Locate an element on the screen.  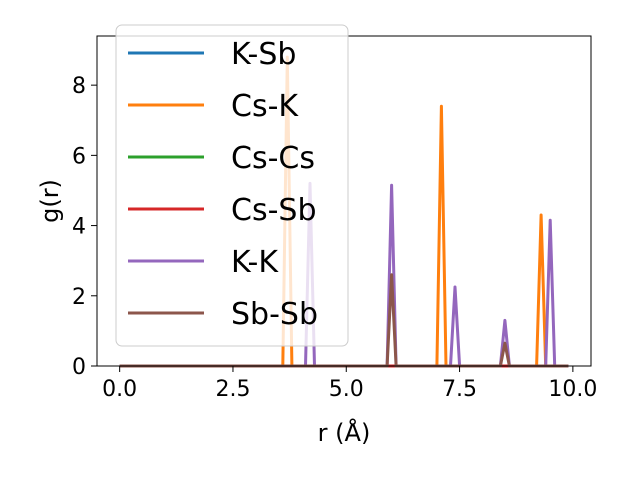
legend-label: Sb-Sb is located at coordinates (274, 314).